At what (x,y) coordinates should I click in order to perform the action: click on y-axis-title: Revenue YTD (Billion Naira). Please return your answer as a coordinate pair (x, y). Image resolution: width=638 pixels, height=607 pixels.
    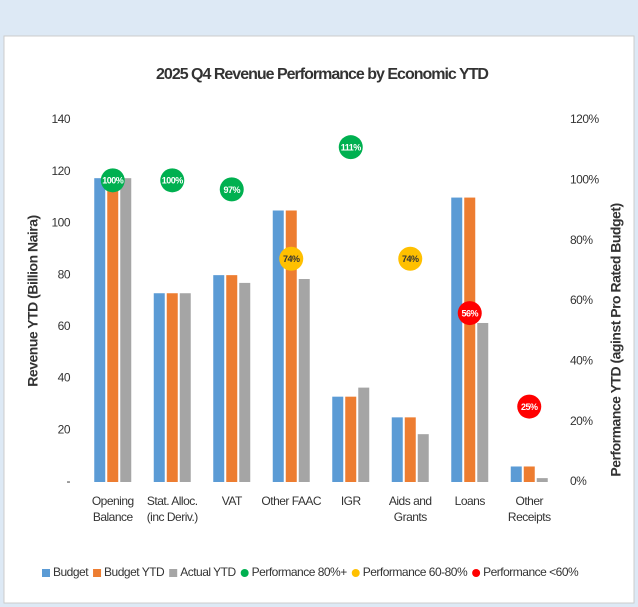
    Looking at the image, I should click on (33, 300).